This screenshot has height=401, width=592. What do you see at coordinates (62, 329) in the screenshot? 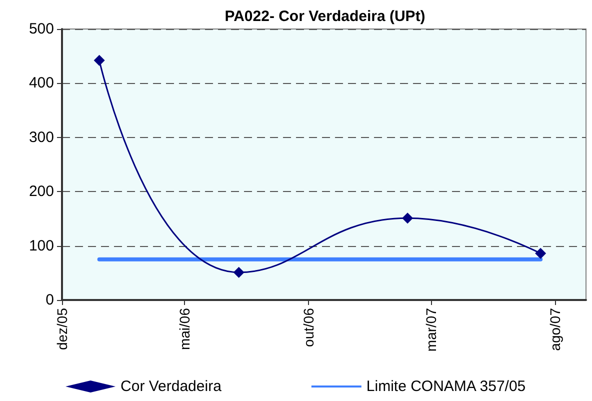
I see `x-tick-label: dez/05` at bounding box center [62, 329].